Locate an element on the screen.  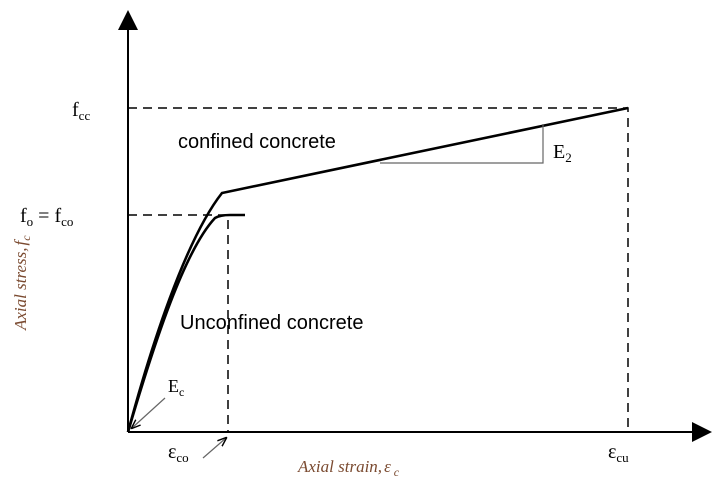
fo-label: fo = fco is located at coordinates (46, 217).